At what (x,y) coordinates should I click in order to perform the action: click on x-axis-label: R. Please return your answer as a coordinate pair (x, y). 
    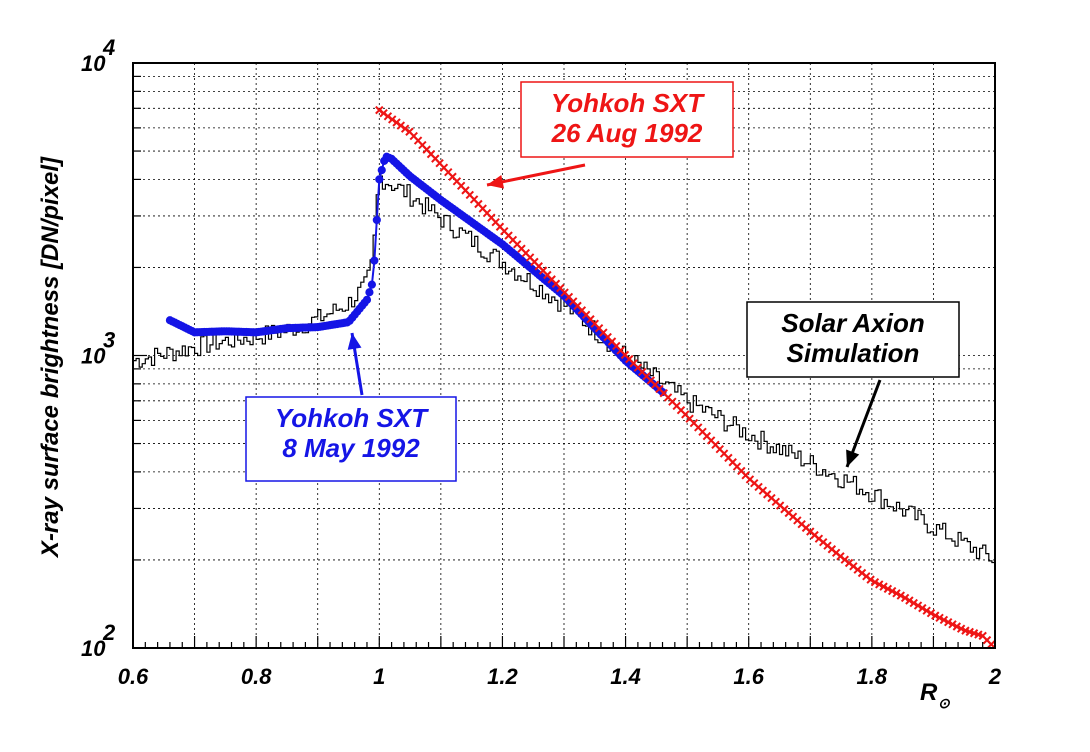
    Looking at the image, I should click on (929, 692).